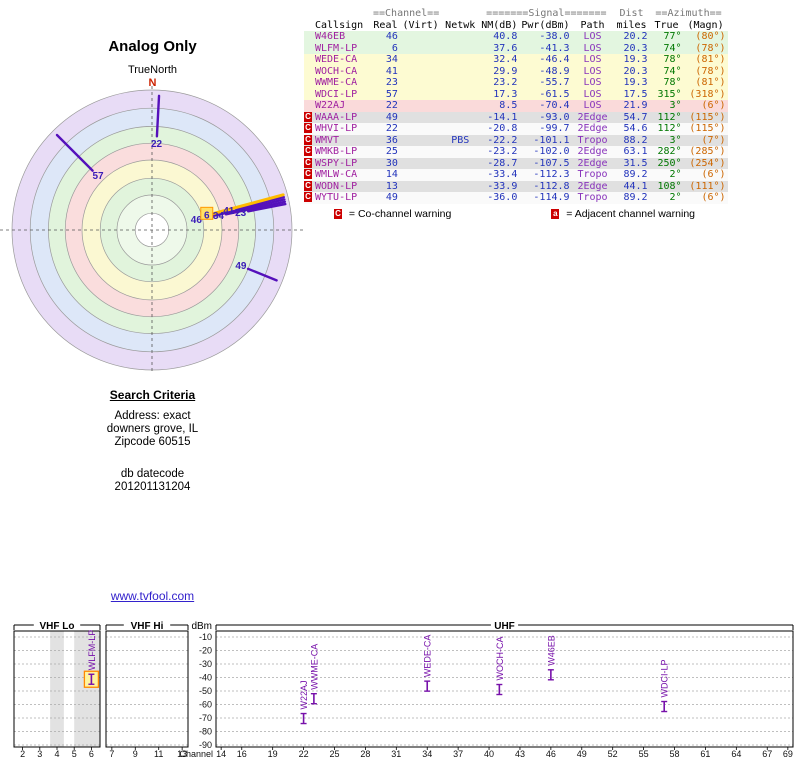 This screenshot has height=773, width=800. Describe the element at coordinates (460, 14) in the screenshot. I see `table-header-cell` at that location.